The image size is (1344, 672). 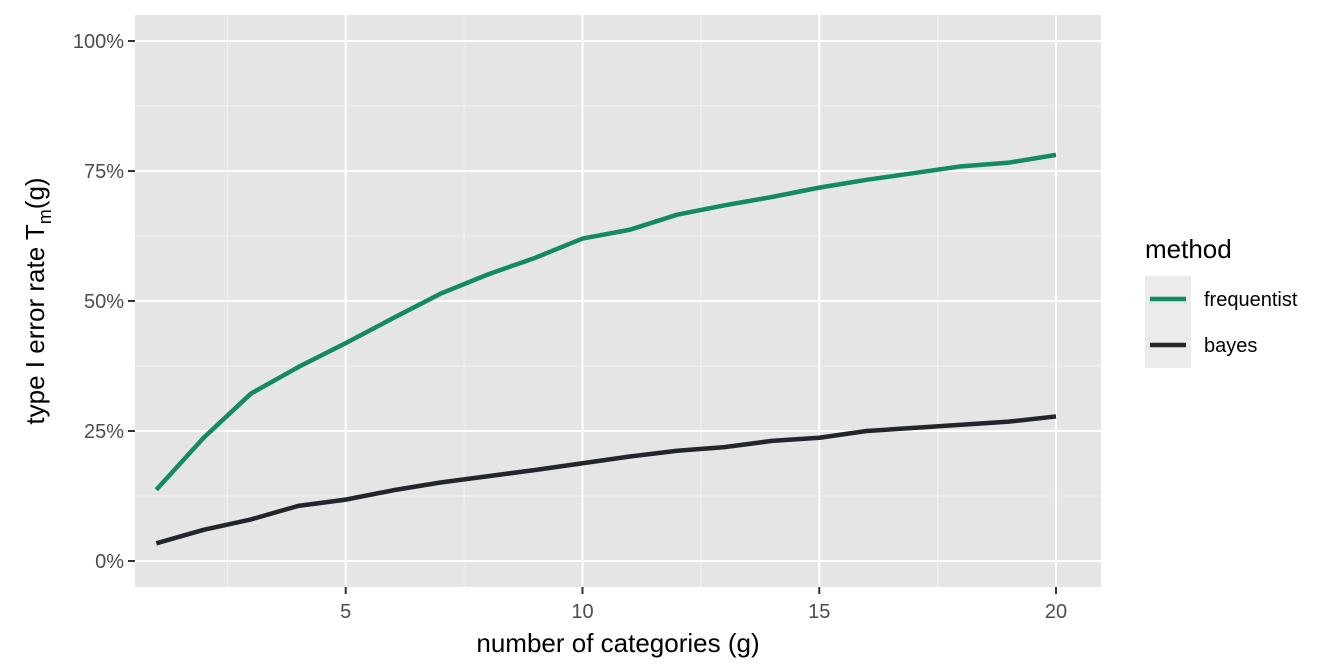 What do you see at coordinates (606, 480) in the screenshot?
I see `series-line-bayes` at bounding box center [606, 480].